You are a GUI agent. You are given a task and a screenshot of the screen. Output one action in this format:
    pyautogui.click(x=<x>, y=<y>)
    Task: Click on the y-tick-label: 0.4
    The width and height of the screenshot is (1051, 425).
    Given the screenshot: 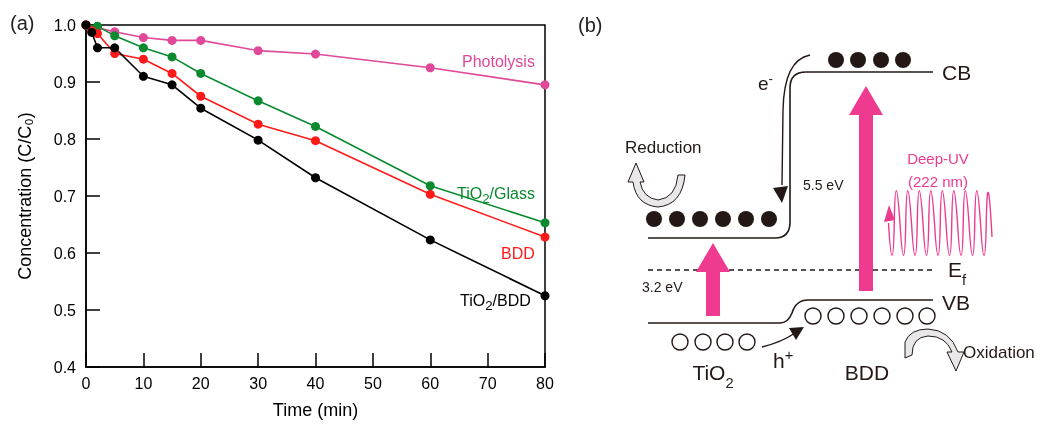 What is the action you would take?
    pyautogui.click(x=65, y=367)
    